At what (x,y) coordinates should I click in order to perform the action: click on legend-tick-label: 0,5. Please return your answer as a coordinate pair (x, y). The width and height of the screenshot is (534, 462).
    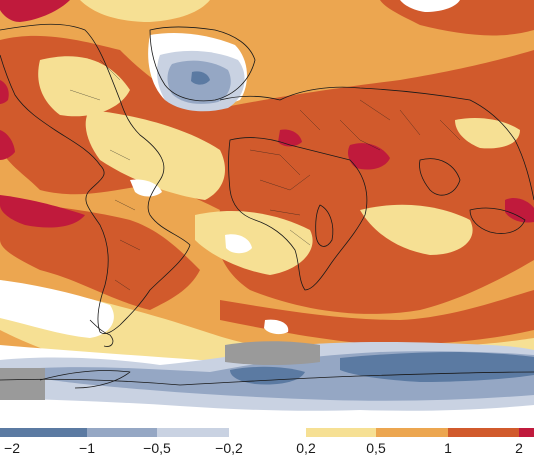
    Looking at the image, I should click on (376, 448).